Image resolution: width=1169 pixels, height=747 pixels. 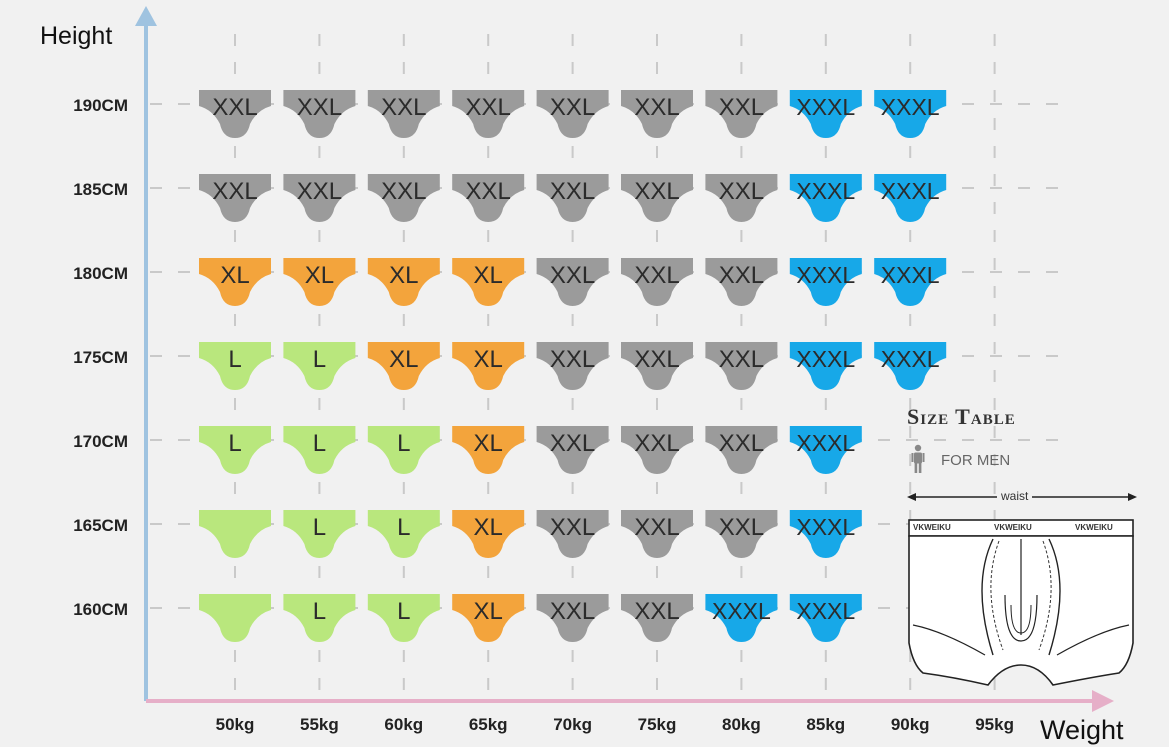 I want to click on size-table-subtitle: FOR MEN, so click(x=976, y=460).